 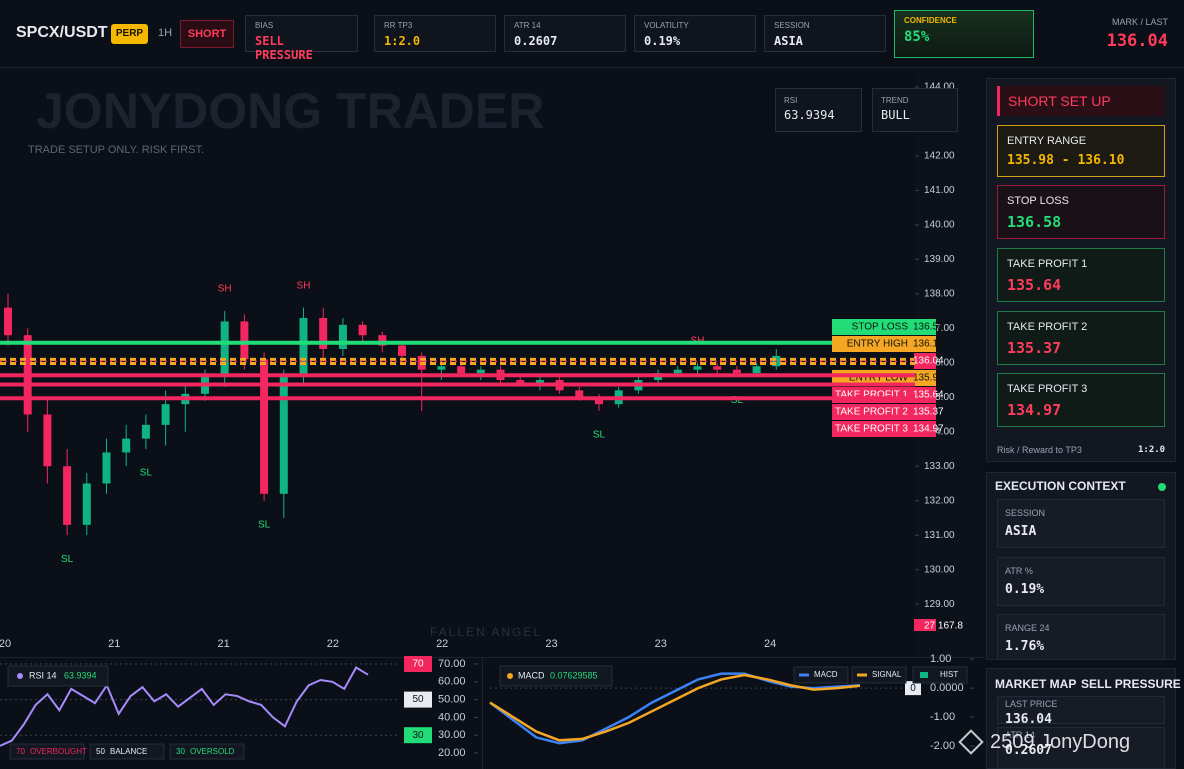 What do you see at coordinates (1039, 450) in the screenshot?
I see `rr-label: Risk / Reward to TP3` at bounding box center [1039, 450].